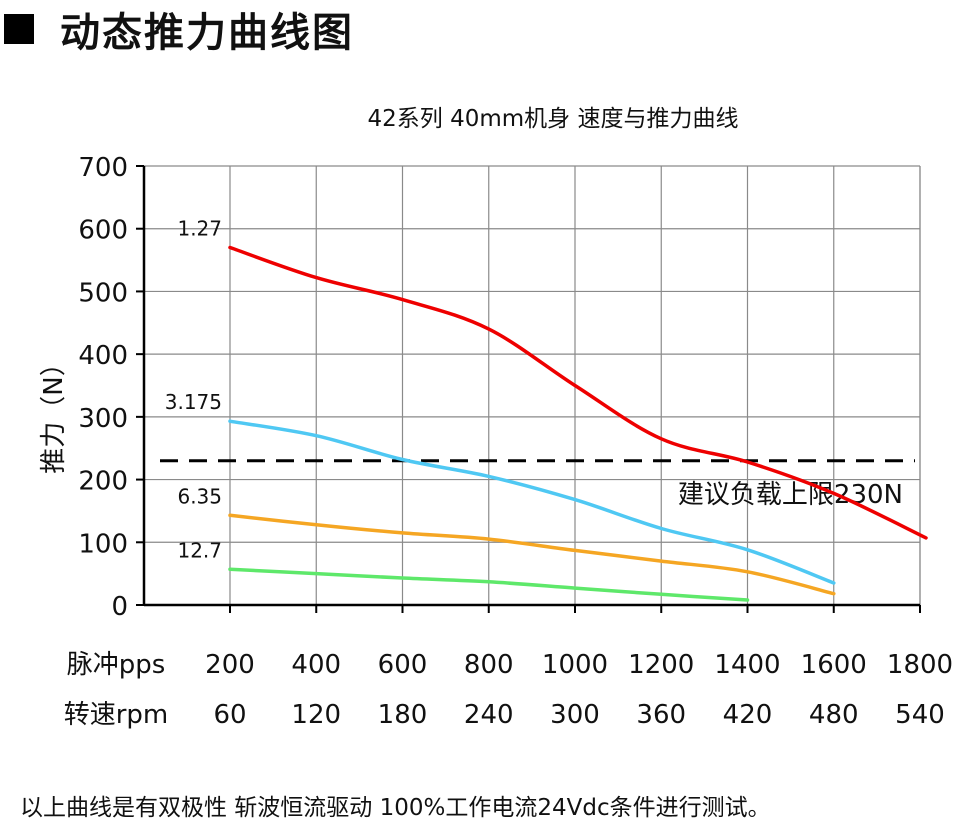  What do you see at coordinates (575, 715) in the screenshot?
I see `x-tick-label: 300` at bounding box center [575, 715].